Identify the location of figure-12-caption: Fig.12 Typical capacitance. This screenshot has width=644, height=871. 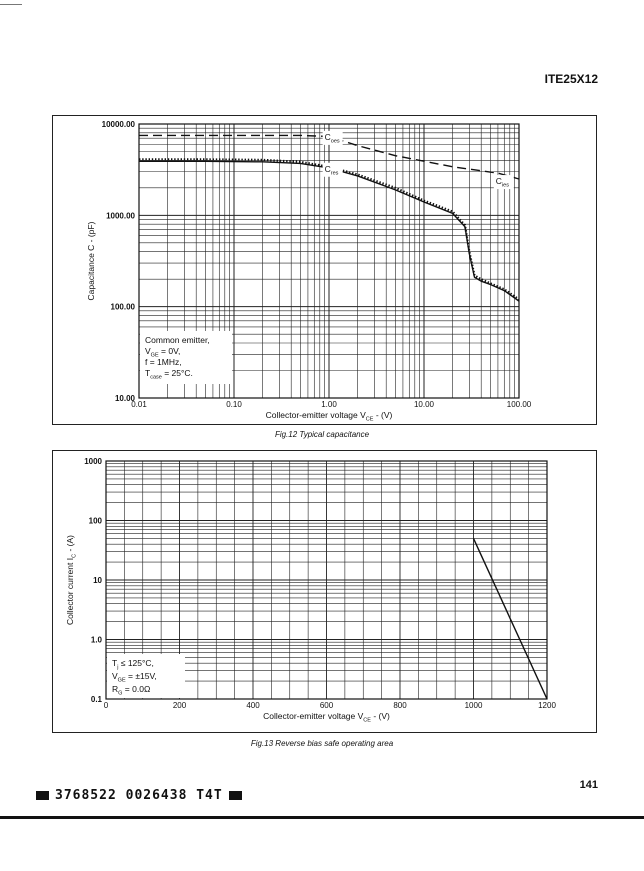
(322, 434).